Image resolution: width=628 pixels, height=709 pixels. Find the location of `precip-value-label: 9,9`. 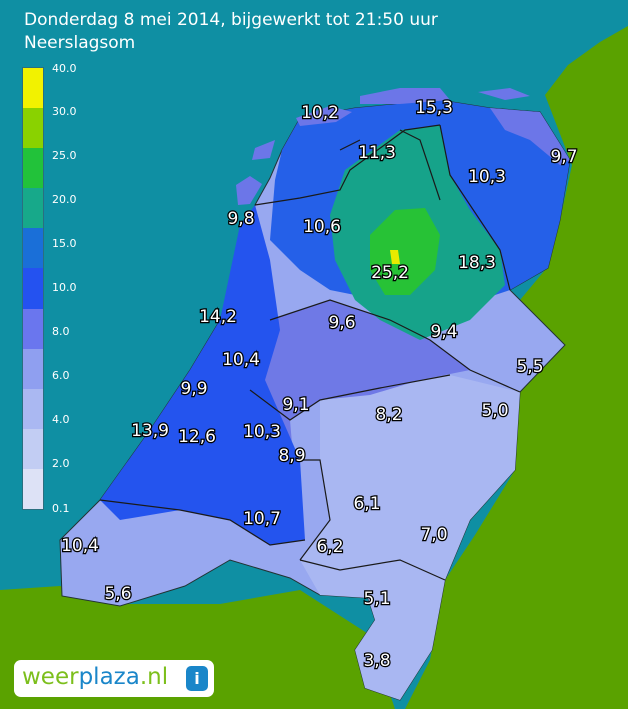

precip-value-label: 9,9 is located at coordinates (193, 389).